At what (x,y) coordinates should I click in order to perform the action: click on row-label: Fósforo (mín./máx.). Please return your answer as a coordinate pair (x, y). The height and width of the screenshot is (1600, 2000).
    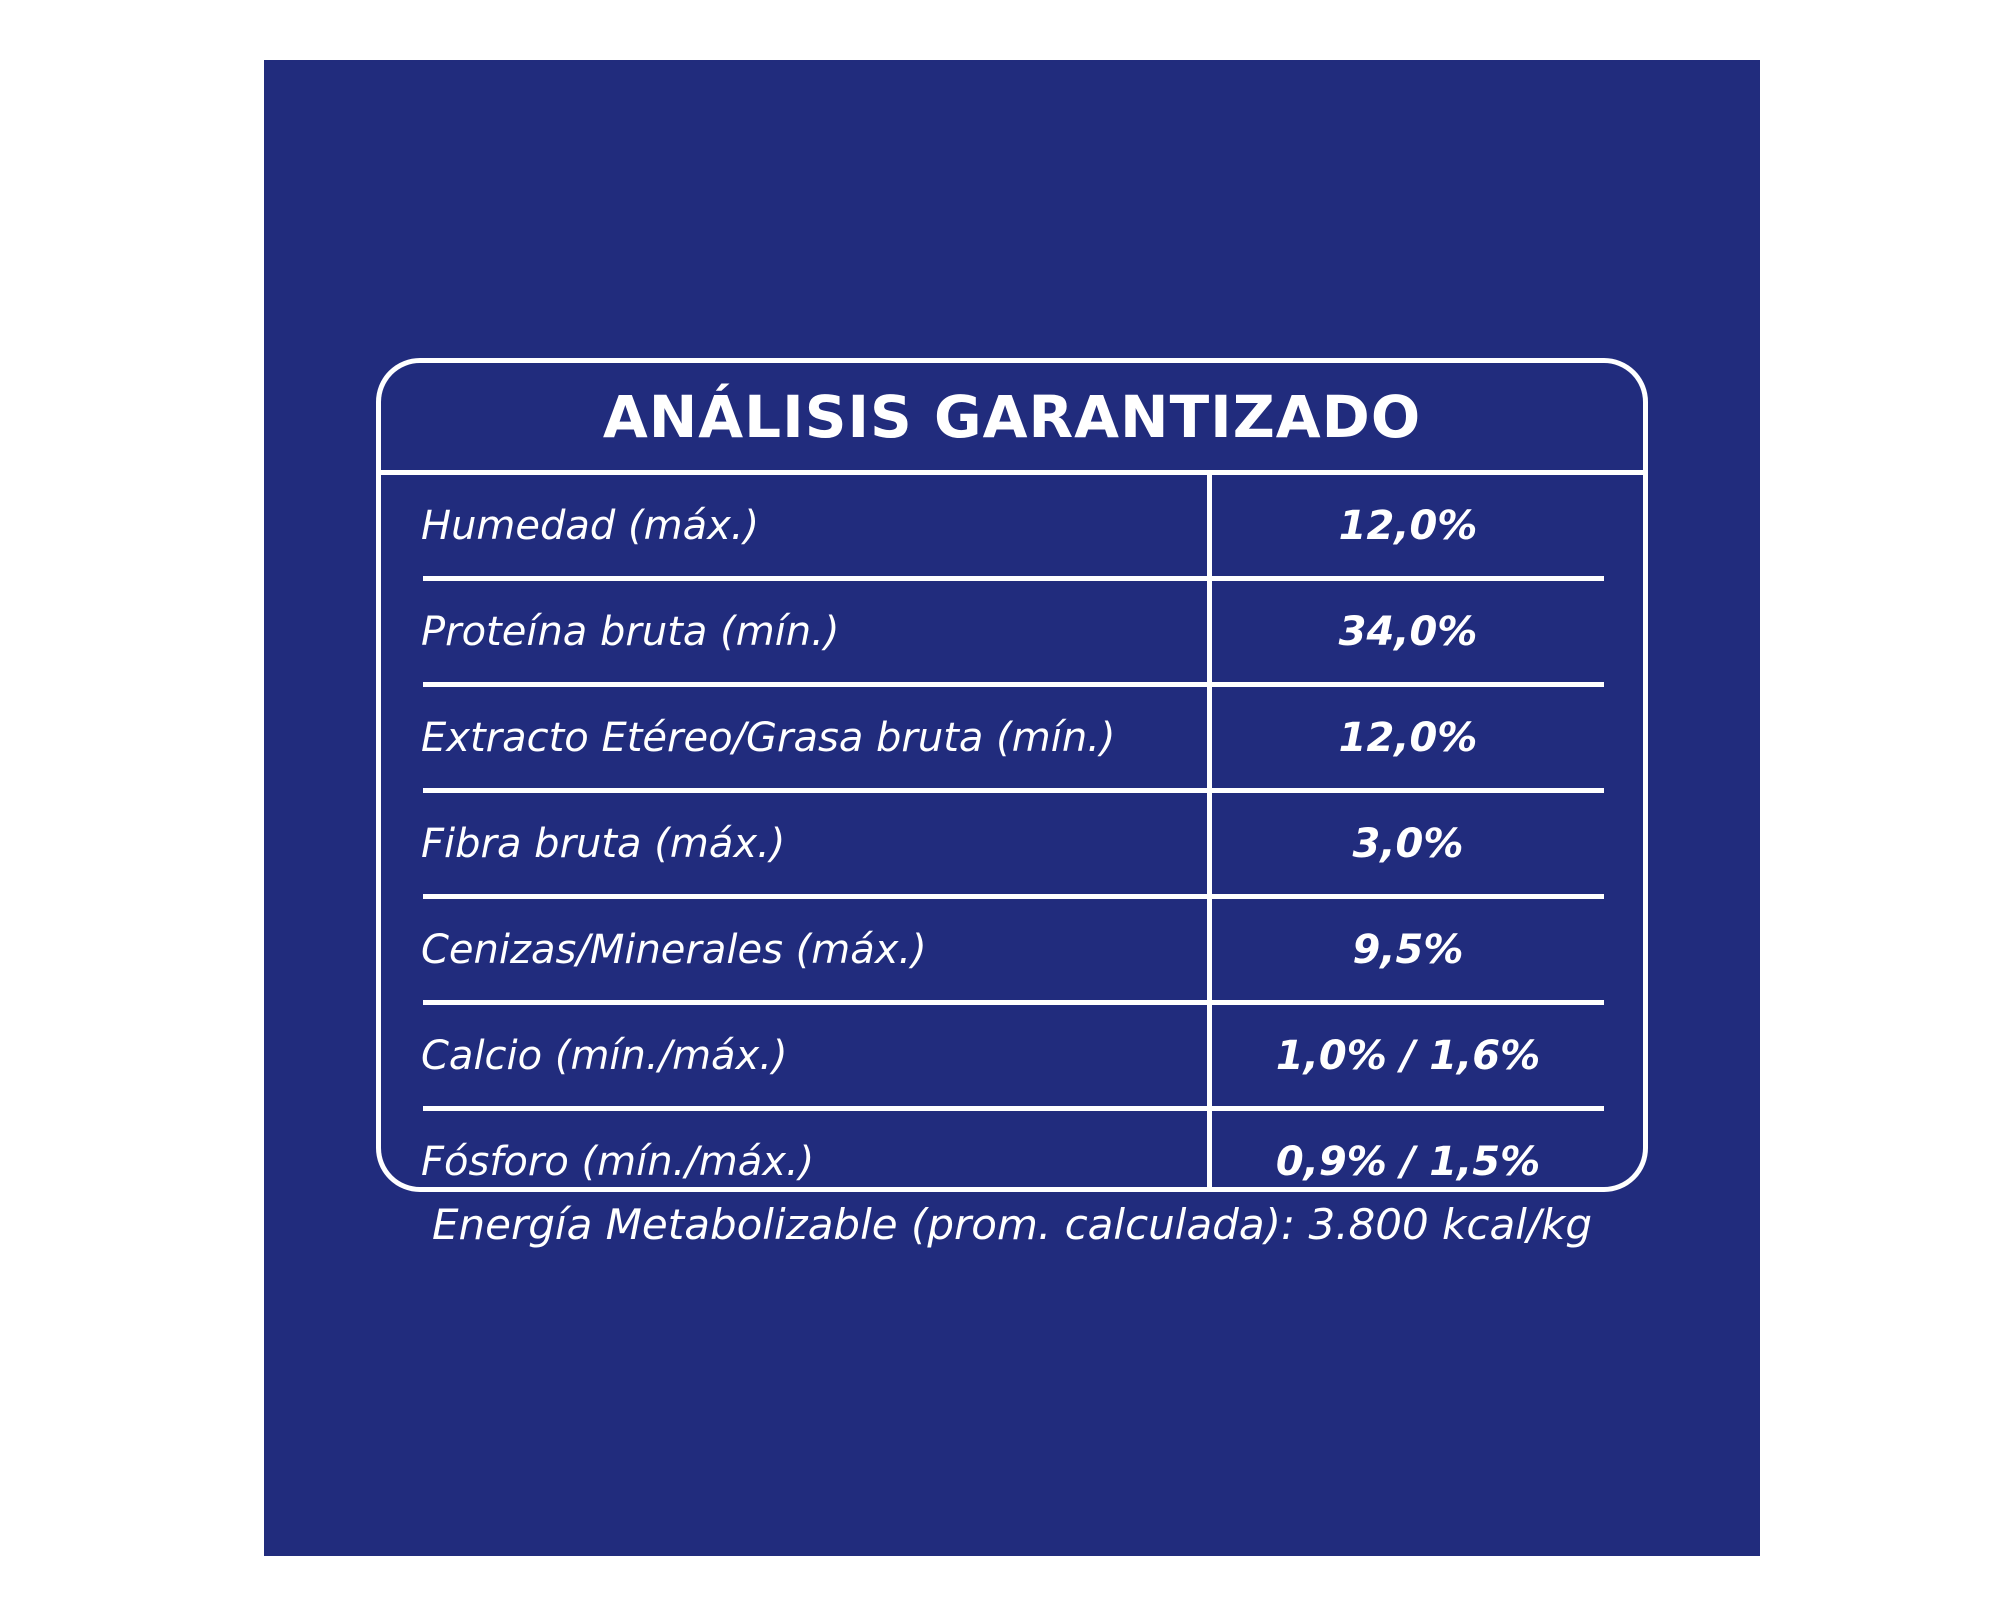
    Looking at the image, I should click on (618, 1161).